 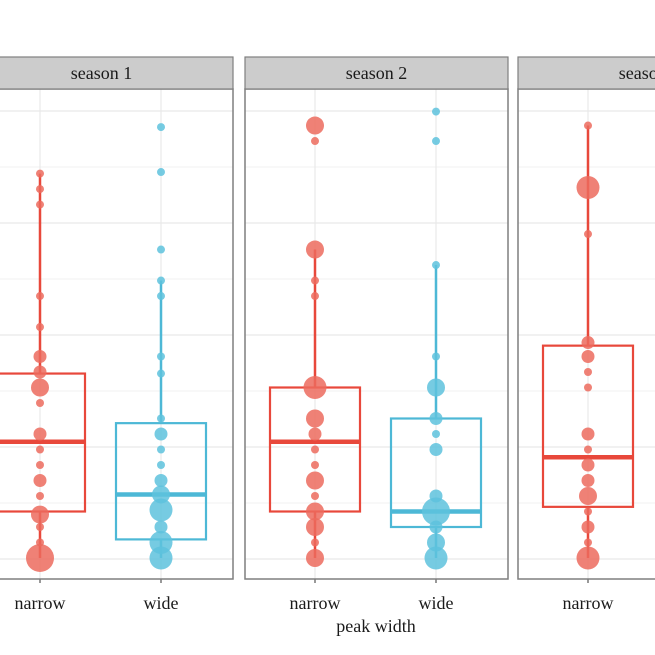 I want to click on facet-strip-label: season 3, so click(x=637, y=73).